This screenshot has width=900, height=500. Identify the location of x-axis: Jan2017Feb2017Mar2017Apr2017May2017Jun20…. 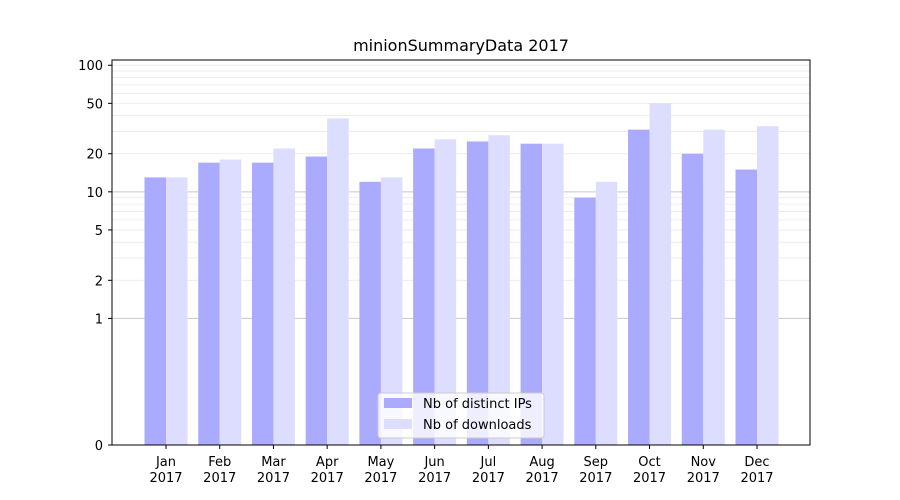
(461, 465).